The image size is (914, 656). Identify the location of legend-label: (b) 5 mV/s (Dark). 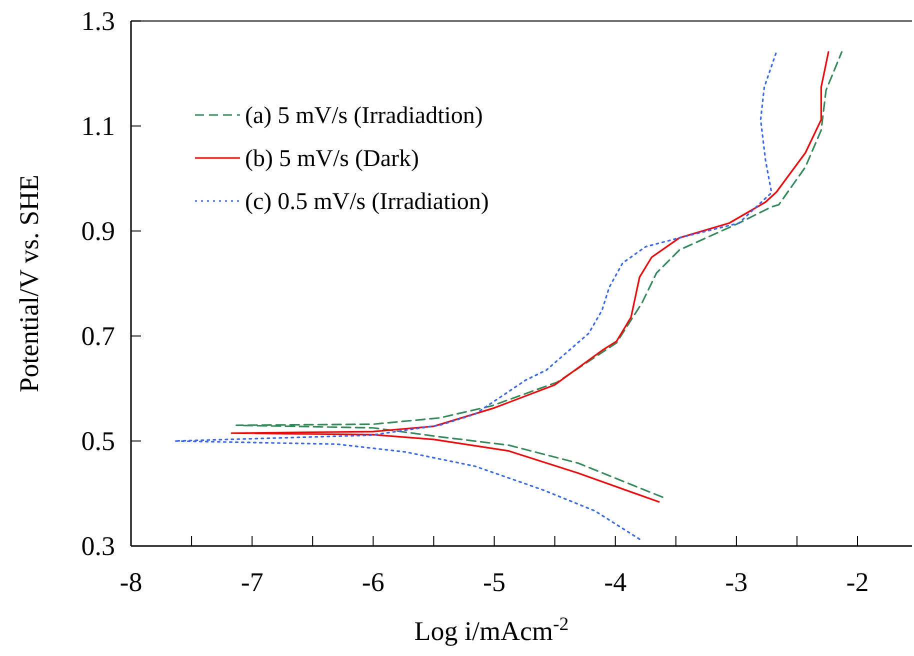
(332, 159).